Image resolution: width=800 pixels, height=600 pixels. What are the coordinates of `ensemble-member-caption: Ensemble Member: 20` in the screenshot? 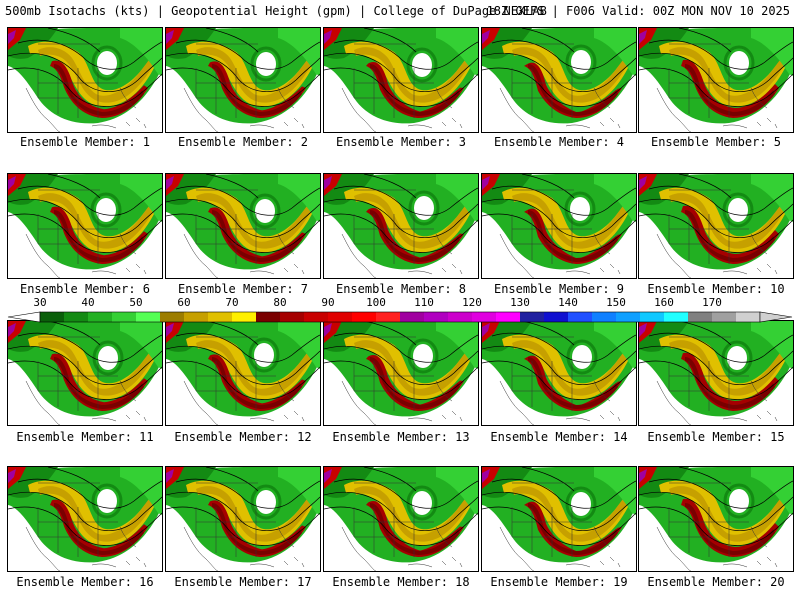 It's located at (716, 582).